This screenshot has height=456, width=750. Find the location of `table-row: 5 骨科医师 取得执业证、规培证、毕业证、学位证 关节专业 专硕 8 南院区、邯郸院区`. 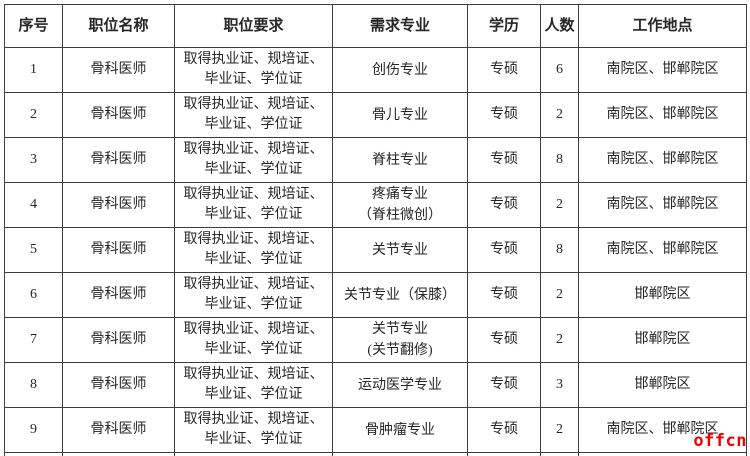

table-row: 5 骨科医师 取得执业证、规培证、毕业证、学位证 关节专业 专硕 8 南院区、邯郸院区 is located at coordinates (375, 250).